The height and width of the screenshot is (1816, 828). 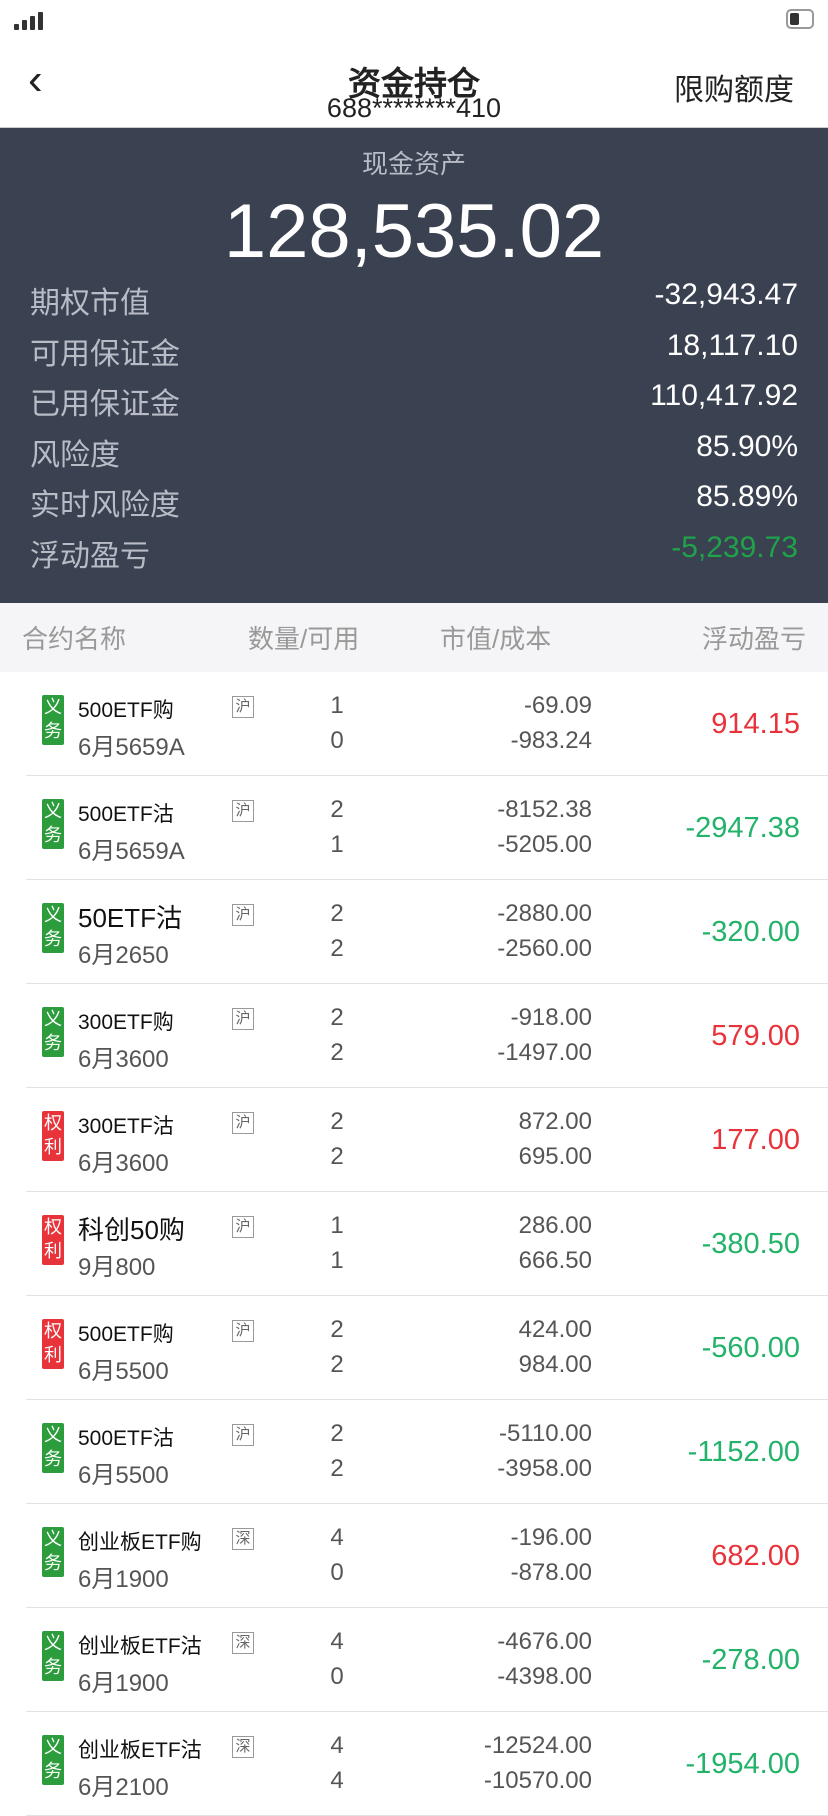 What do you see at coordinates (551, 1537) in the screenshot?
I see `market-value: -196.00` at bounding box center [551, 1537].